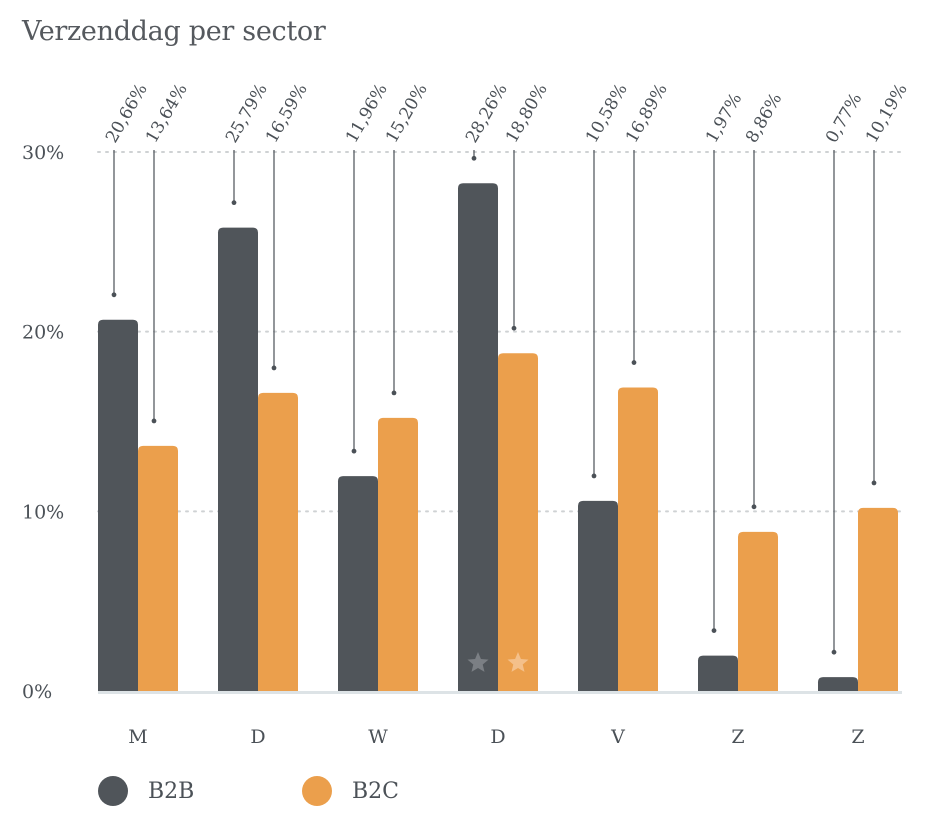 The height and width of the screenshot is (824, 930). I want to click on legend-label-b2c: B2C, so click(375, 791).